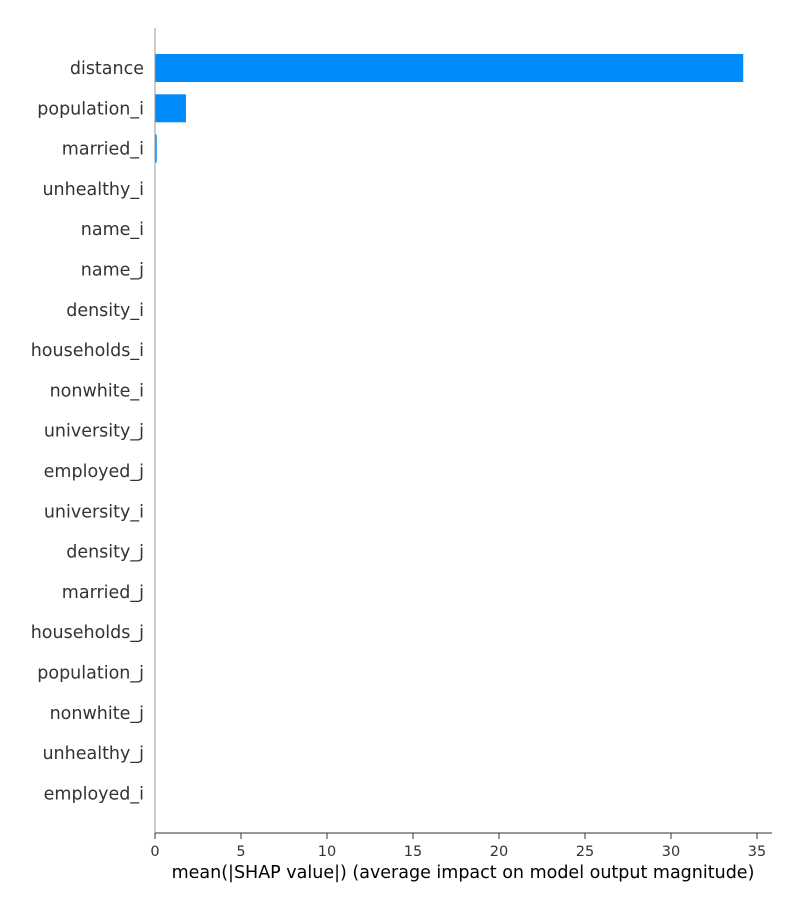 This screenshot has width=800, height=914. I want to click on y-tick-label: nonwhite_j, so click(97, 714).